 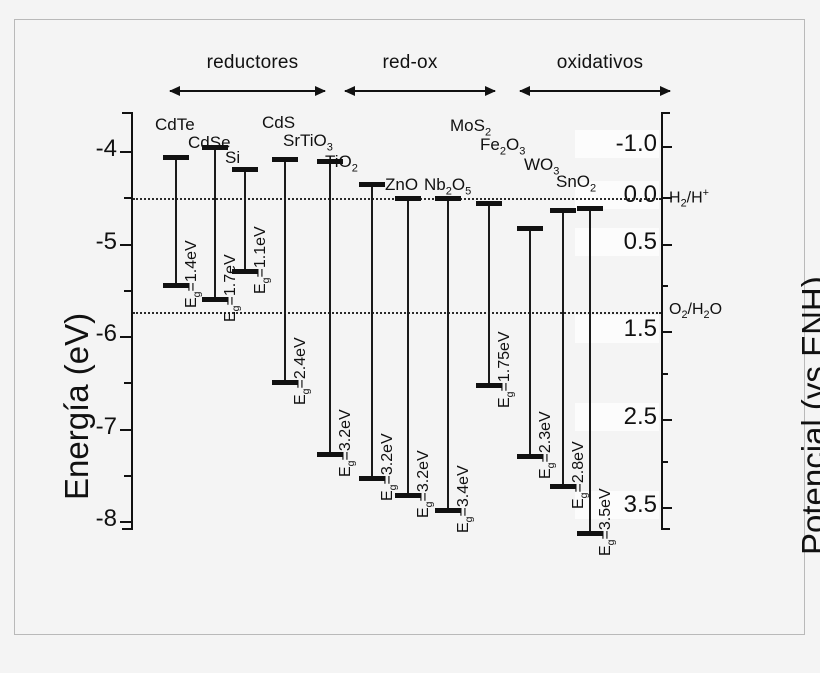 What do you see at coordinates (600, 62) in the screenshot?
I see `category-label-oxidativos: oxidativos` at bounding box center [600, 62].